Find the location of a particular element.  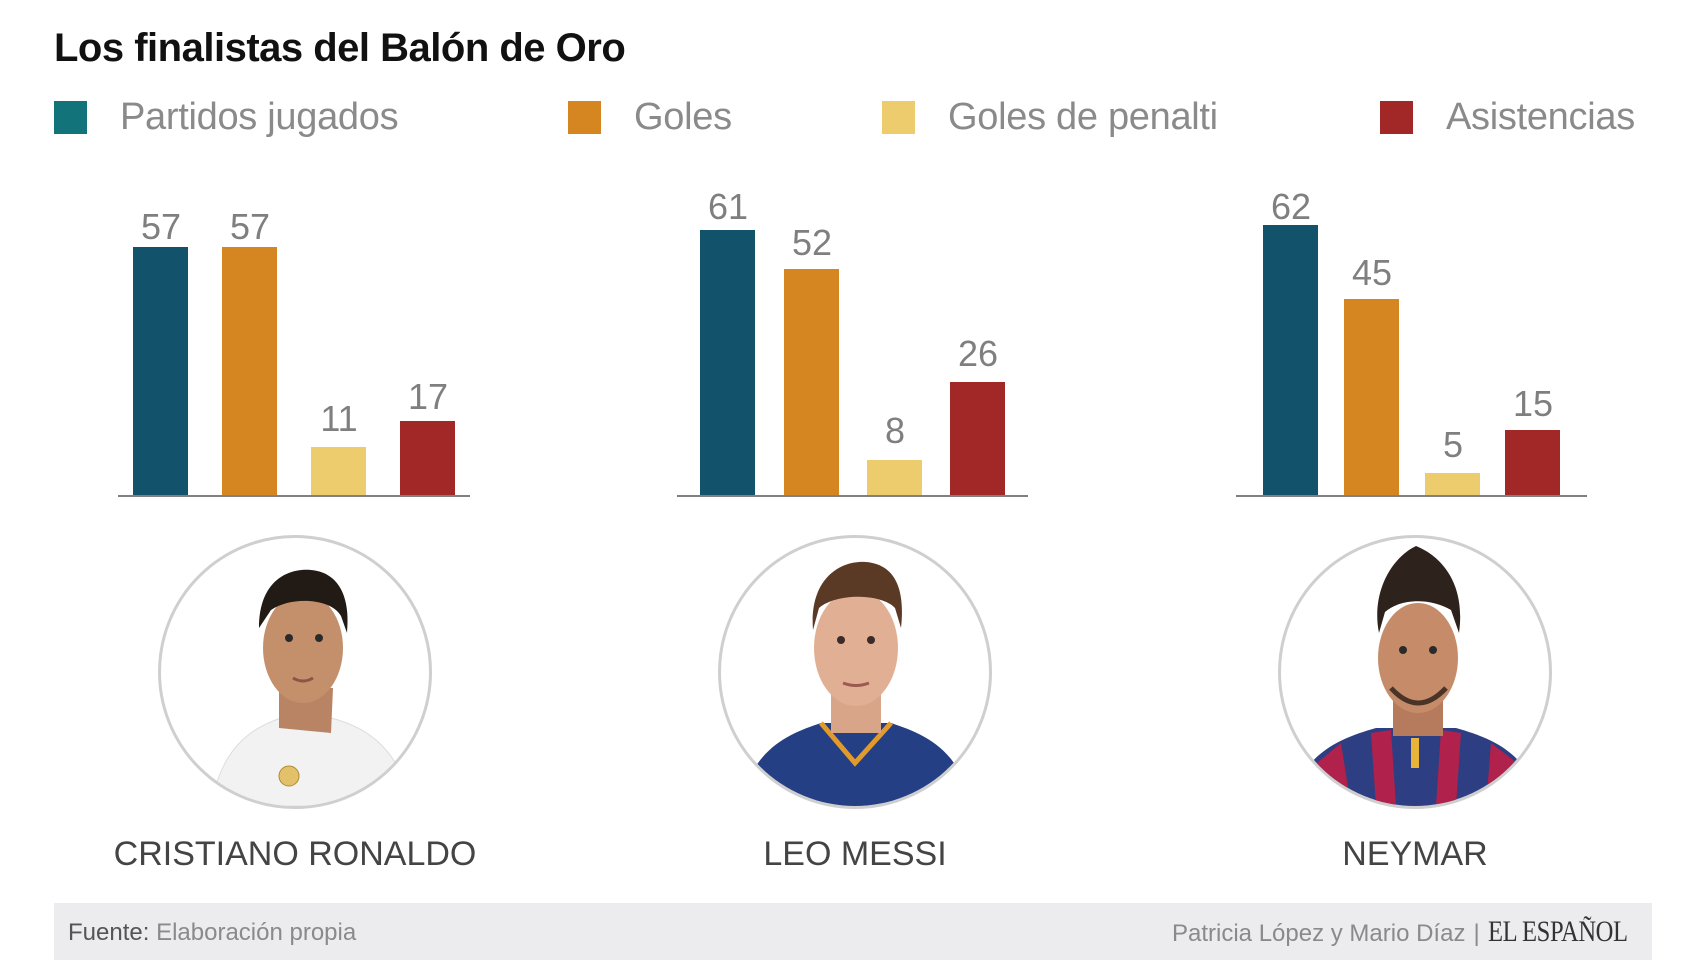

bar-value: 52 is located at coordinates (812, 242).